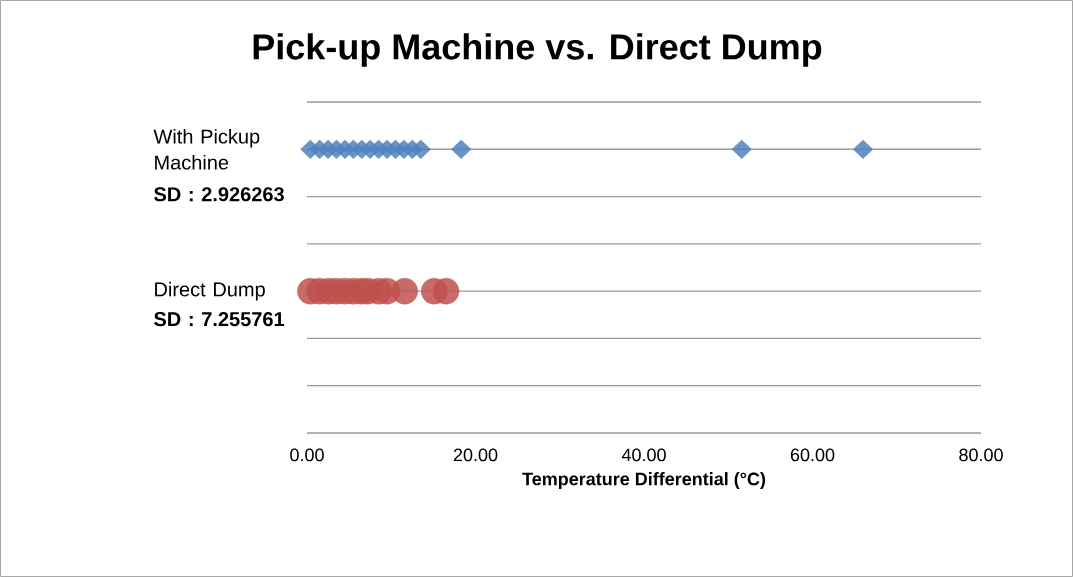 Image resolution: width=1073 pixels, height=577 pixels. Describe the element at coordinates (475, 455) in the screenshot. I see `x-tick-label: 20.00` at that location.